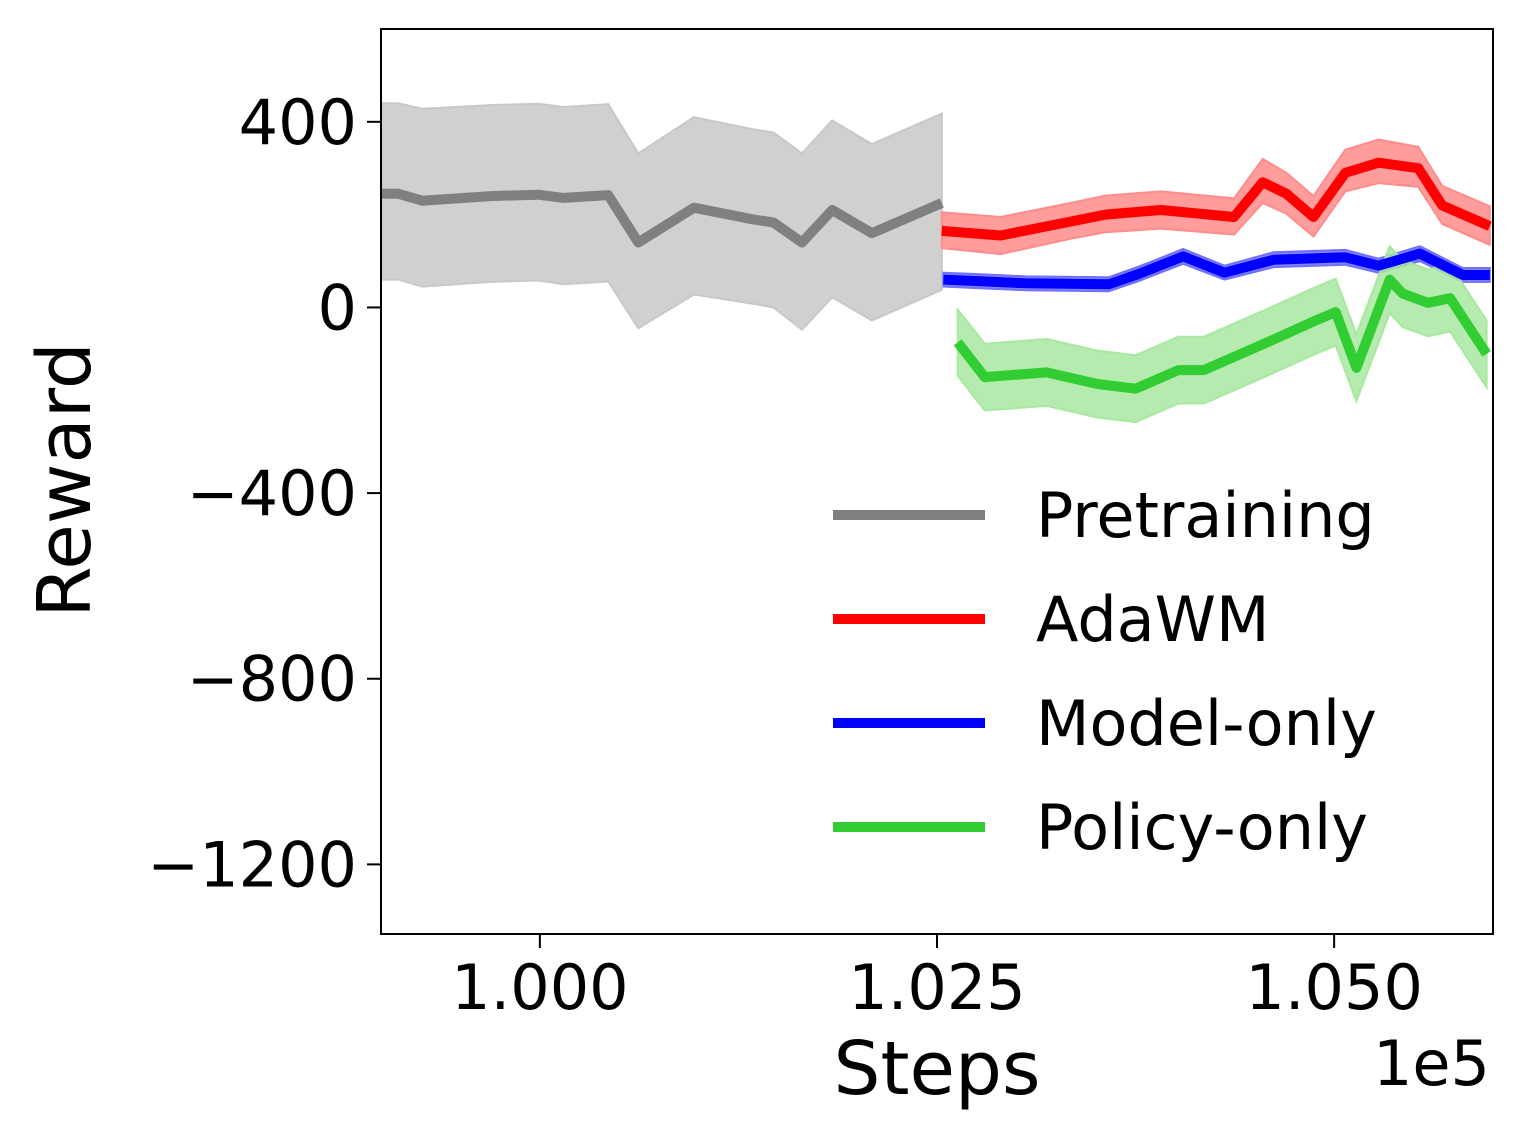 The height and width of the screenshot is (1142, 1522). What do you see at coordinates (1202, 827) in the screenshot?
I see `legend-label-policy-only: Policy-only` at bounding box center [1202, 827].